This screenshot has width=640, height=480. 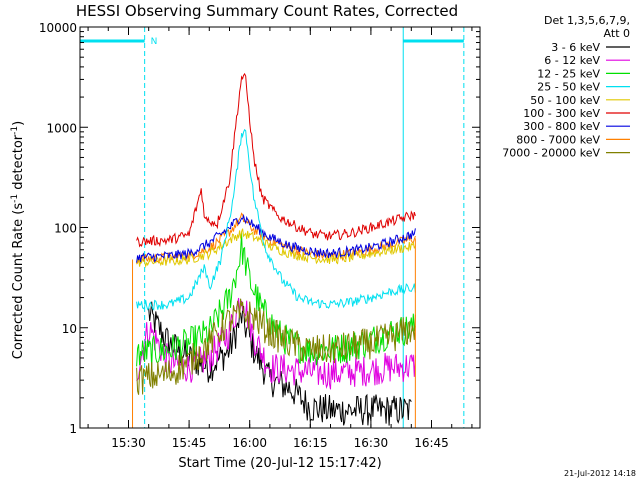 I want to click on legend-label-3: 12 - 25 keV, so click(x=568, y=73).